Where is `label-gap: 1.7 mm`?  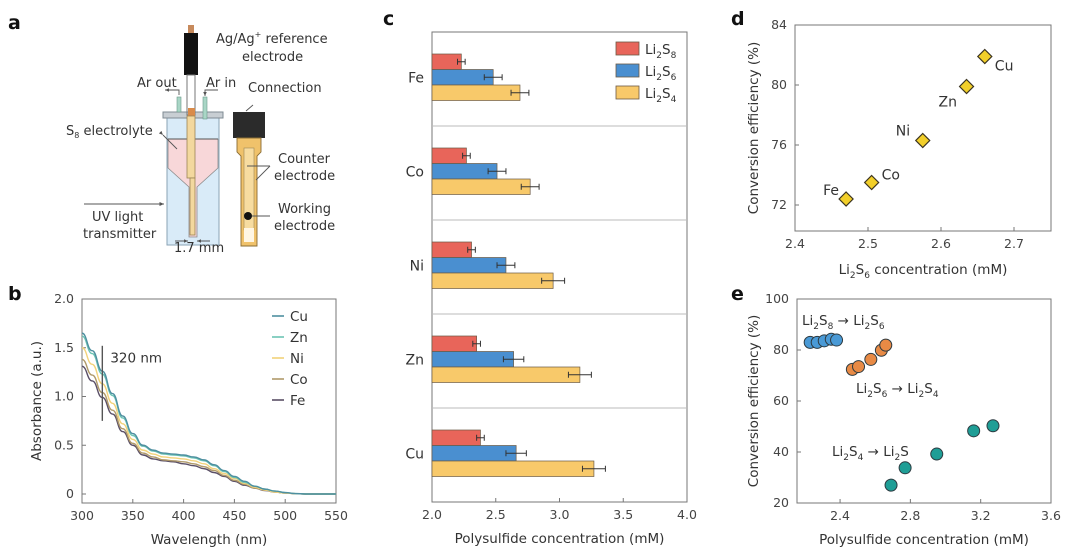 label-gap: 1.7 mm is located at coordinates (199, 248).